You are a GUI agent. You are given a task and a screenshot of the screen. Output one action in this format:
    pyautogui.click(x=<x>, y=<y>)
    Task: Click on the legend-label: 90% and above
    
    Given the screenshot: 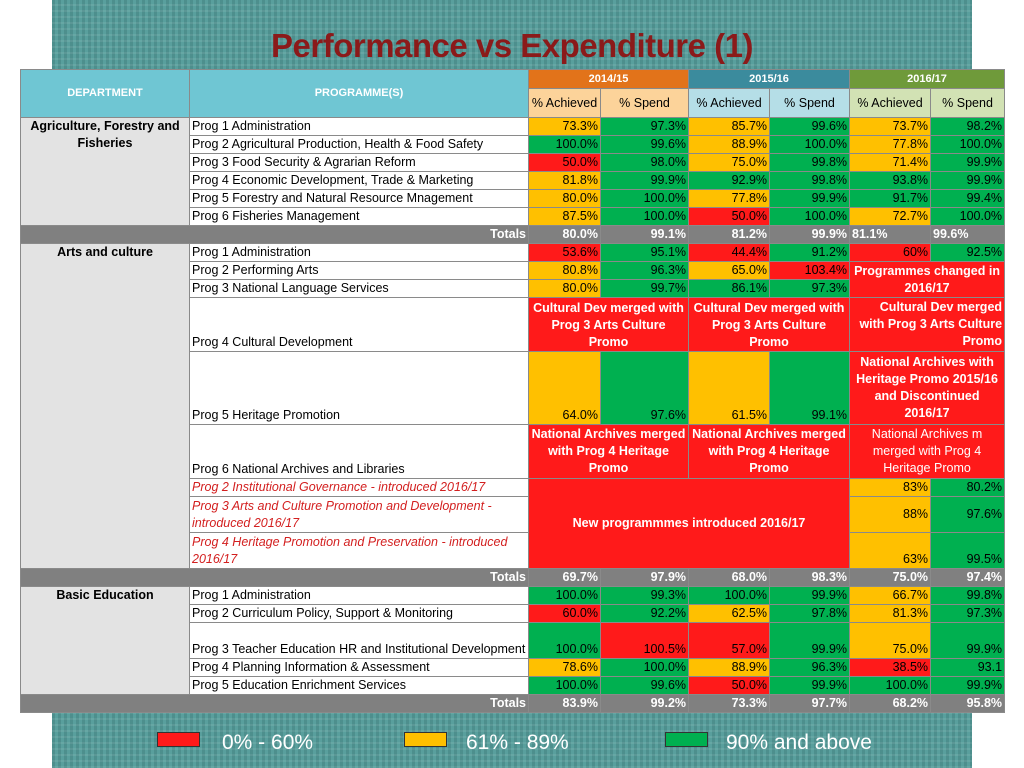 What is the action you would take?
    pyautogui.click(x=799, y=742)
    